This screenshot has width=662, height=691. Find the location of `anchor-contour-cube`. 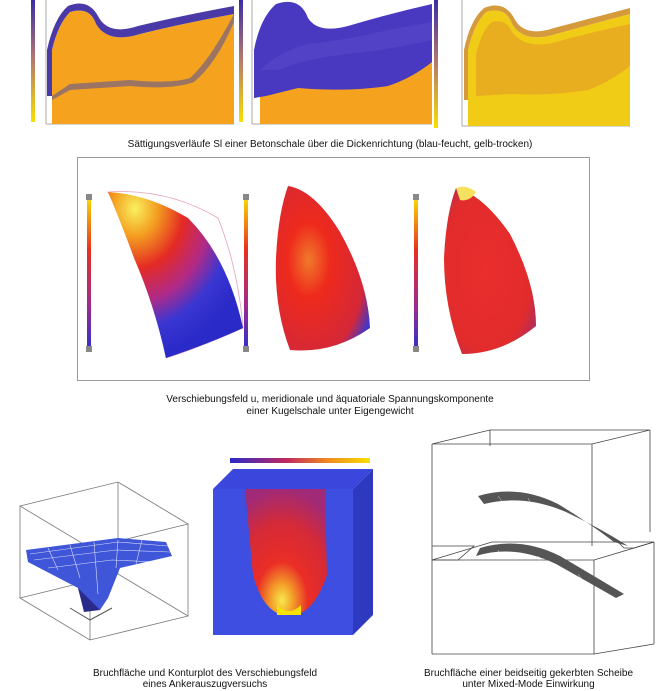

anchor-contour-cube is located at coordinates (300, 555).